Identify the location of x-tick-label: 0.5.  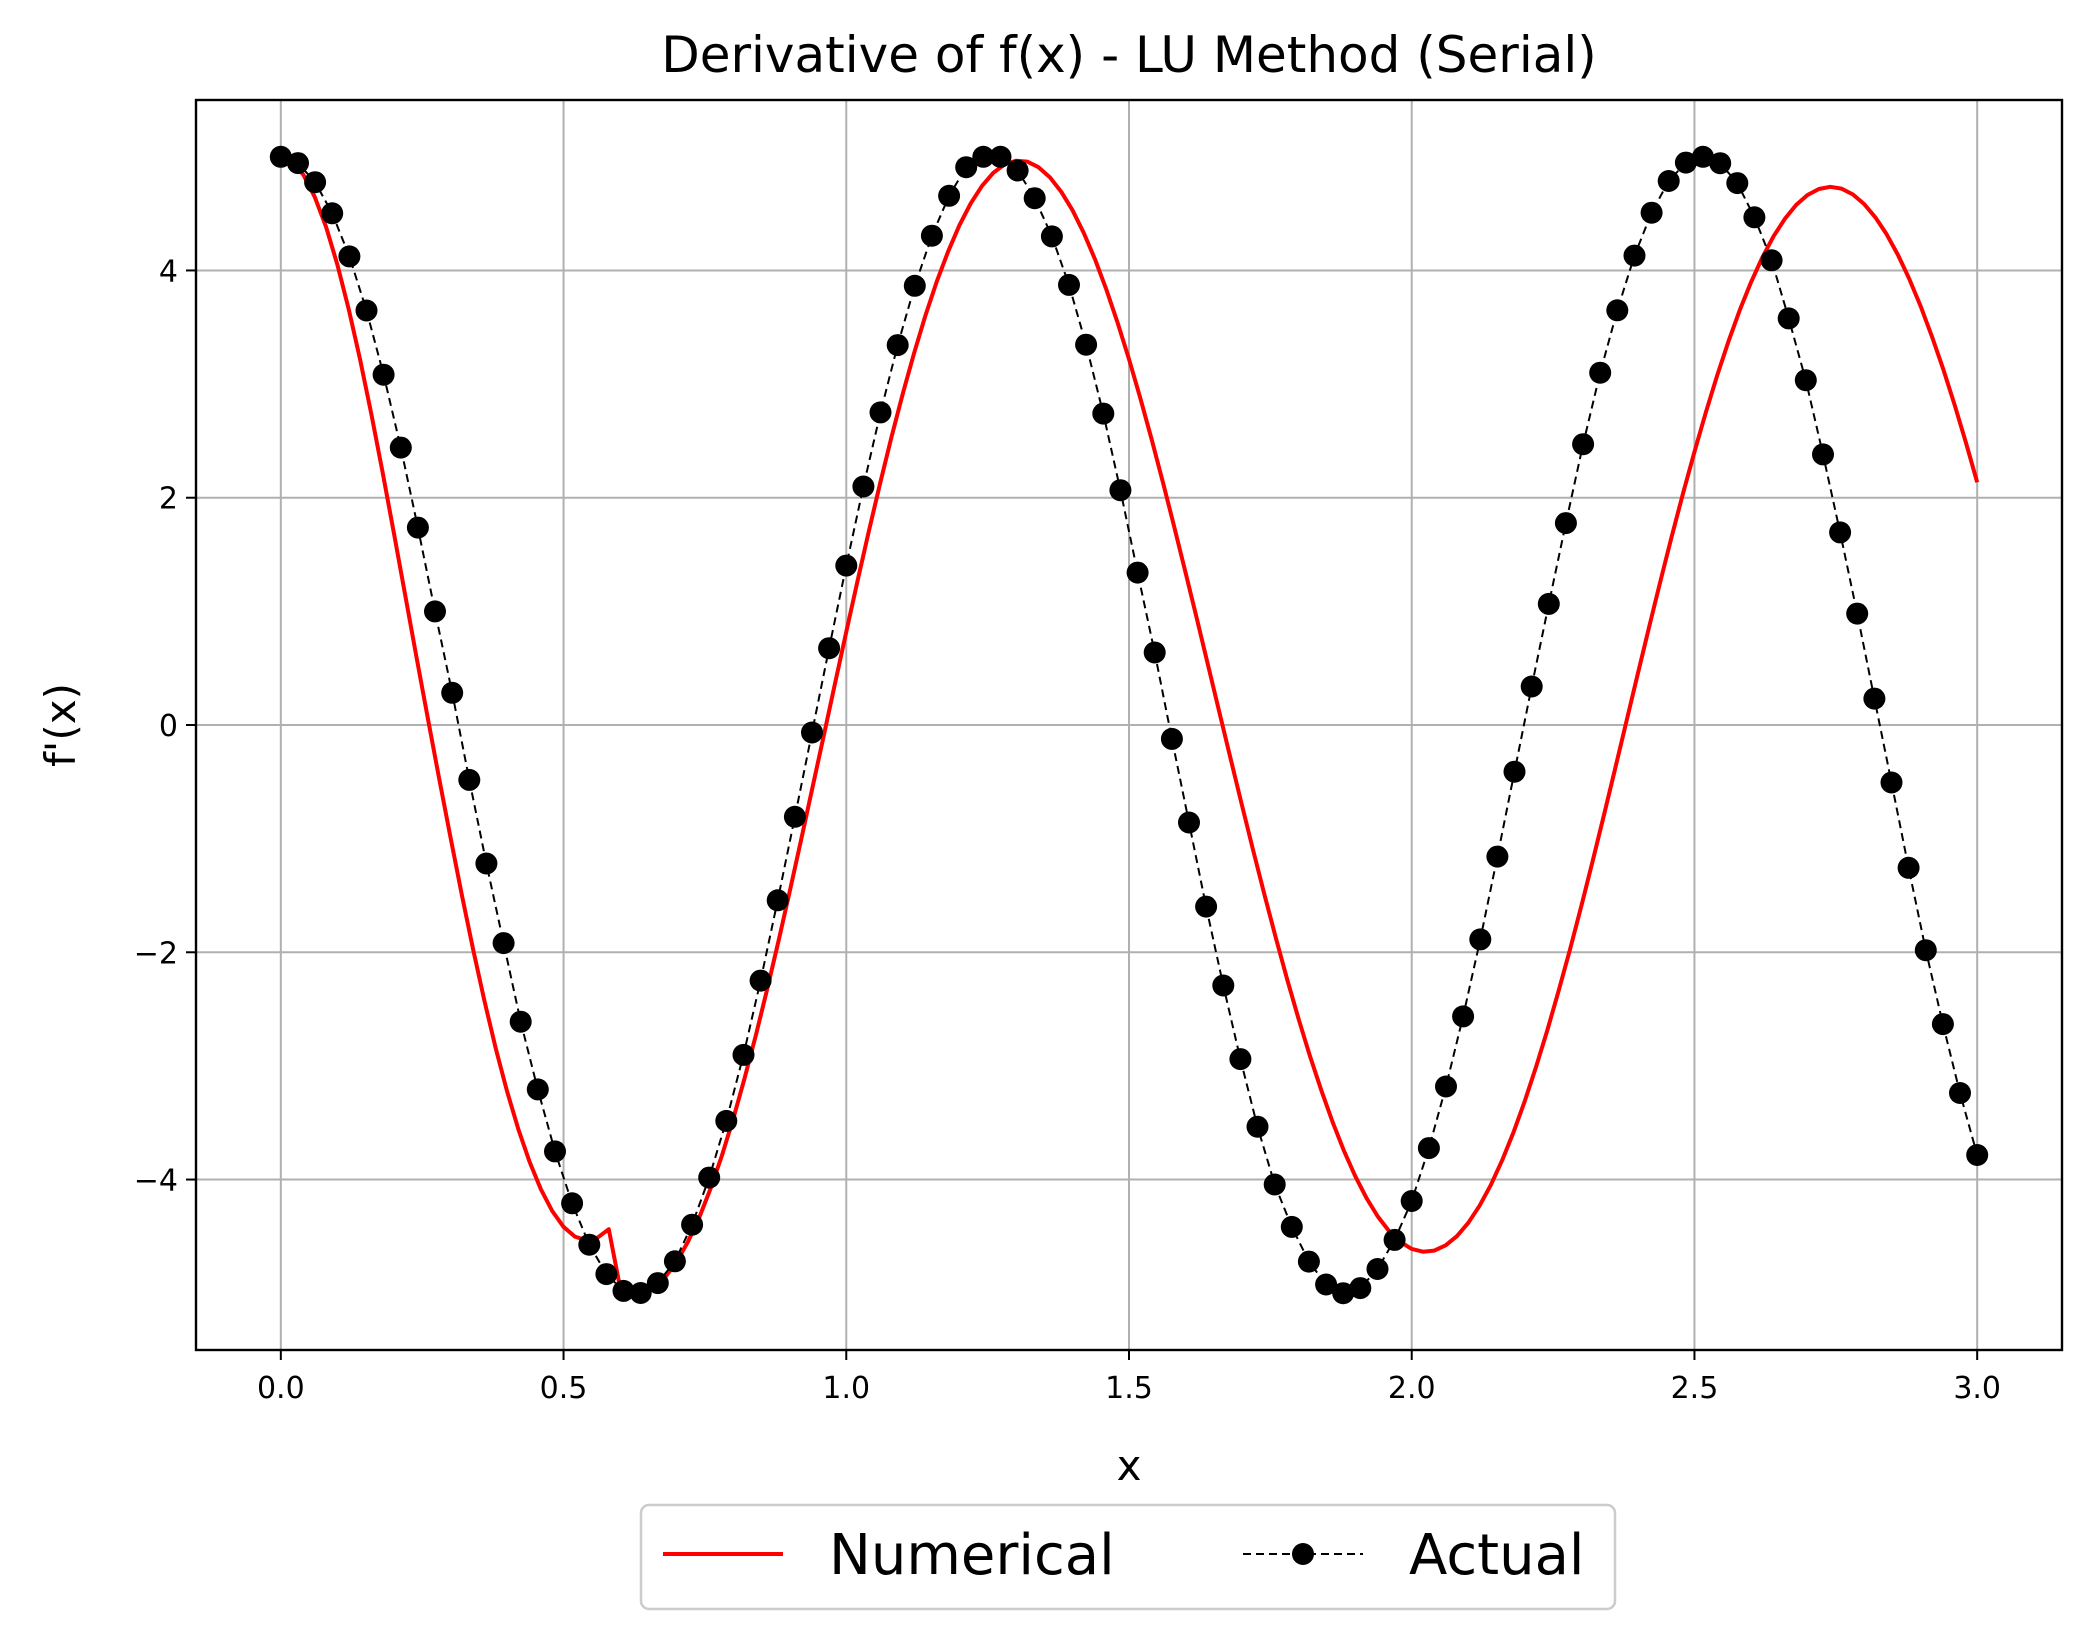
(564, 1388).